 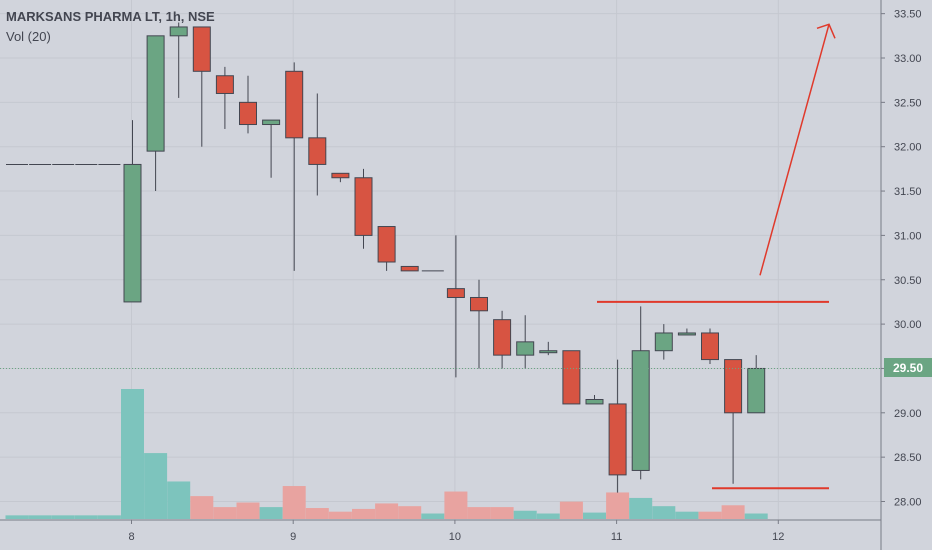 What do you see at coordinates (616, 537) in the screenshot?
I see `x-tick-label: 11` at bounding box center [616, 537].